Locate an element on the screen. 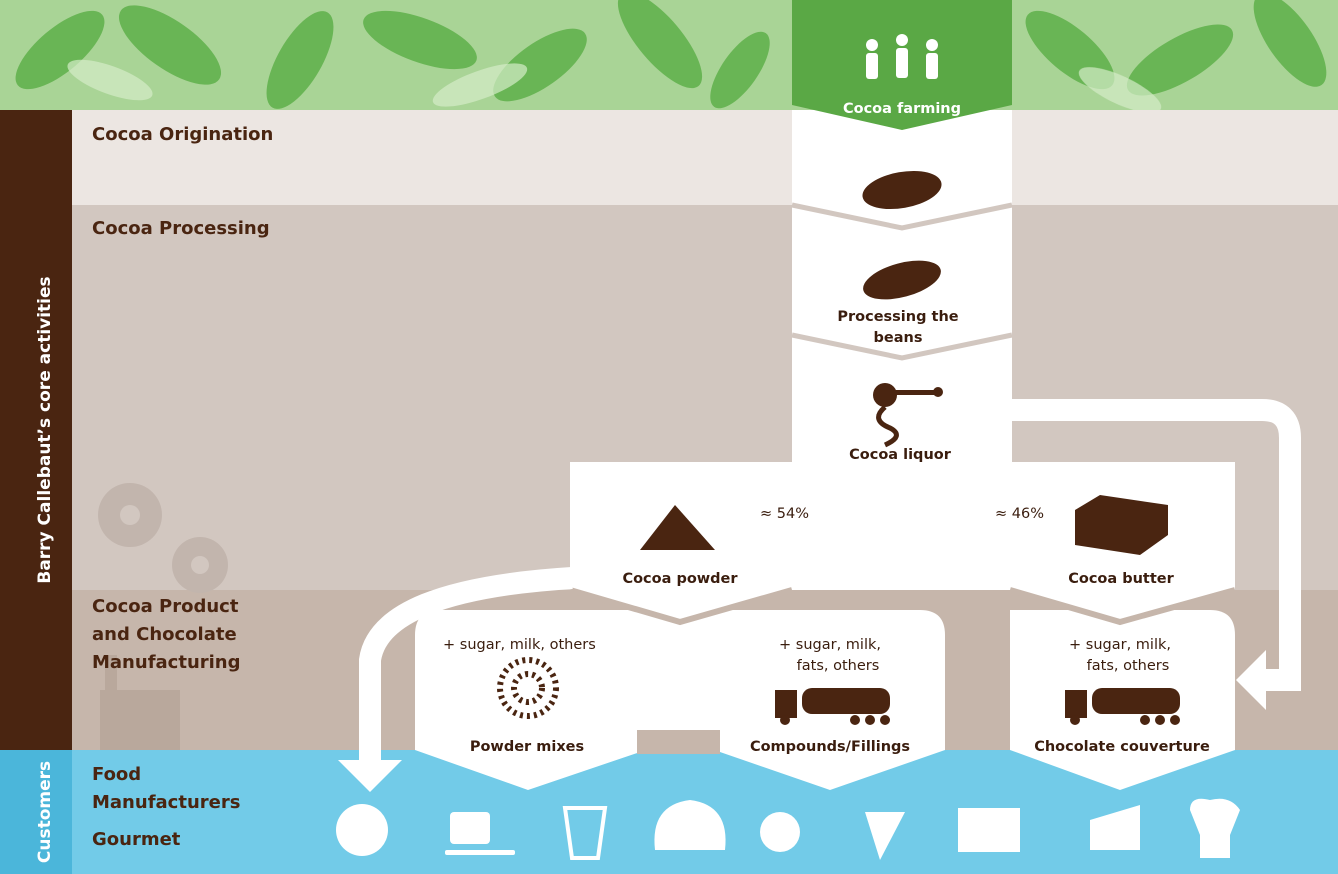  additives-label: + sugar, milk, others is located at coordinates (519, 645).